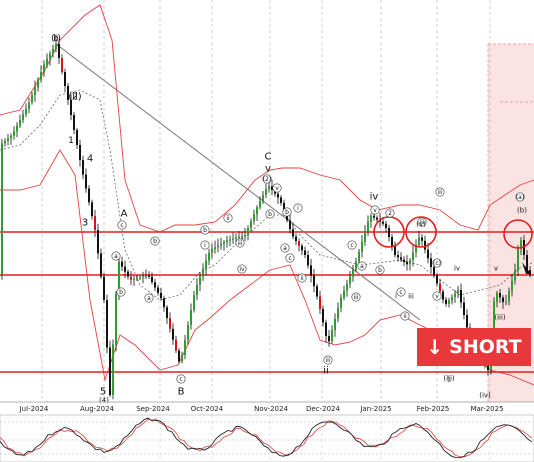 Image resolution: width=534 pixels, height=462 pixels. I want to click on wave-label: 1, so click(71, 141).